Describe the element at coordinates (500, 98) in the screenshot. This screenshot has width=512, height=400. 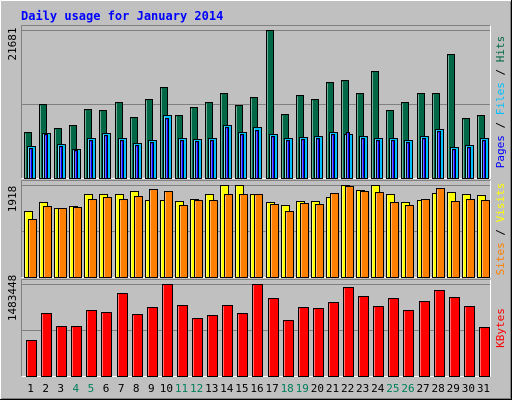
I see `legend-files: Files` at that location.